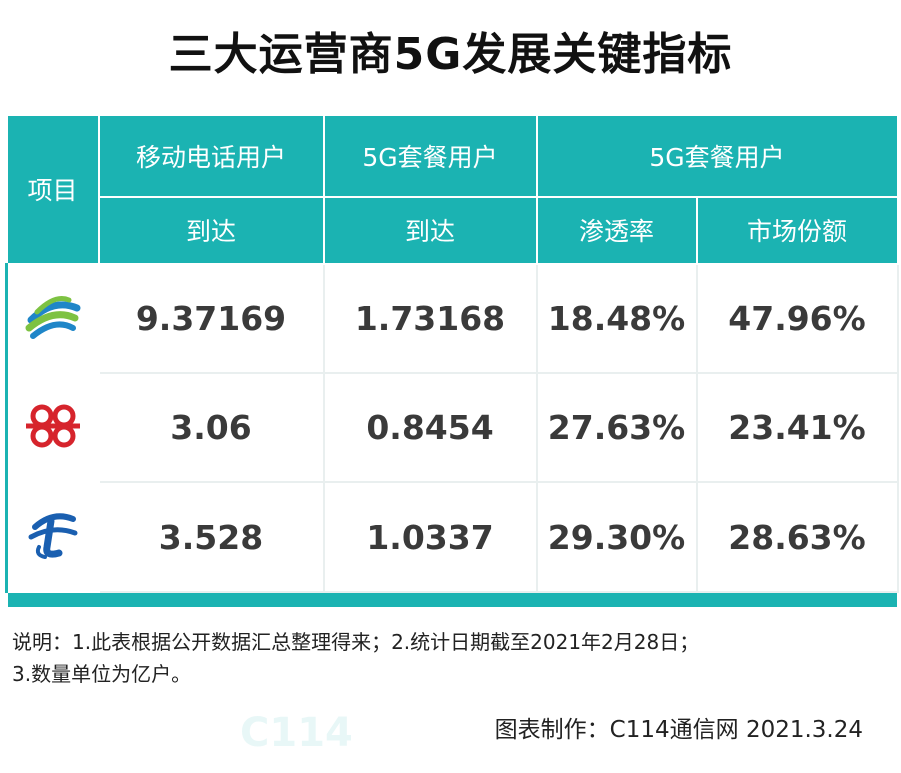 This screenshot has height=773, width=901. Describe the element at coordinates (717, 156) in the screenshot. I see `header-5g-users-ratio: 5G套餐用户` at that location.